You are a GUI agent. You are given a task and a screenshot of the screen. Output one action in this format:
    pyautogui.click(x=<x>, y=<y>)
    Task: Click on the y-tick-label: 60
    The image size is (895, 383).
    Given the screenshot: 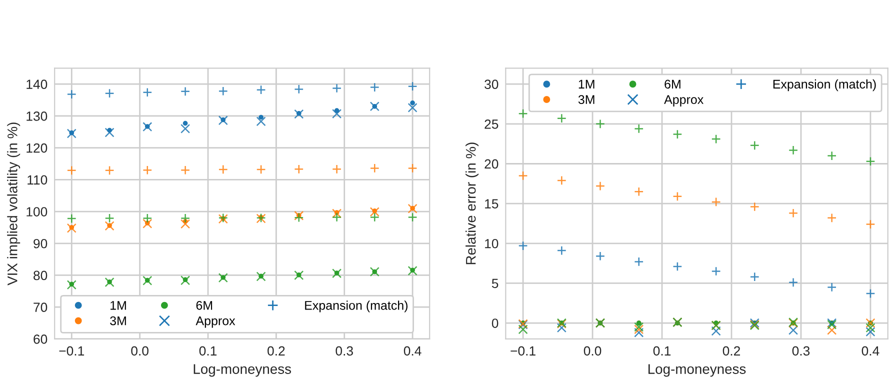 What is the action you would take?
    pyautogui.click(x=41, y=339)
    